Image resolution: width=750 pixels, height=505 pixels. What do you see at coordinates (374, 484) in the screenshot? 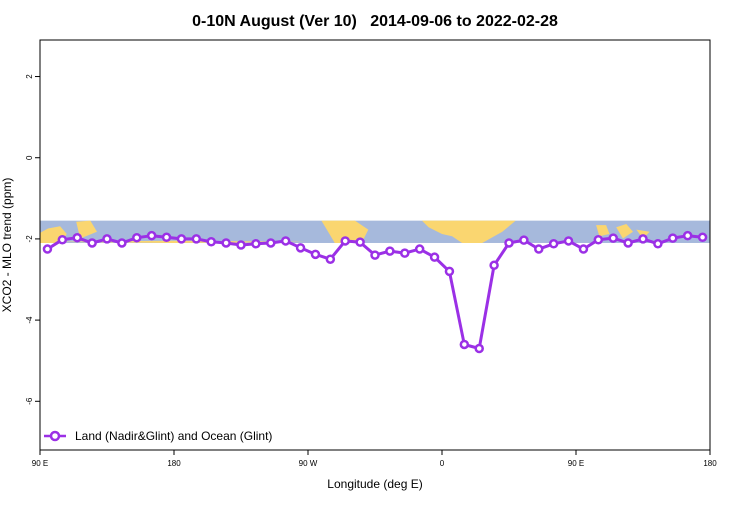
I see `x-axis-label: Longitude (deg E)` at bounding box center [374, 484].